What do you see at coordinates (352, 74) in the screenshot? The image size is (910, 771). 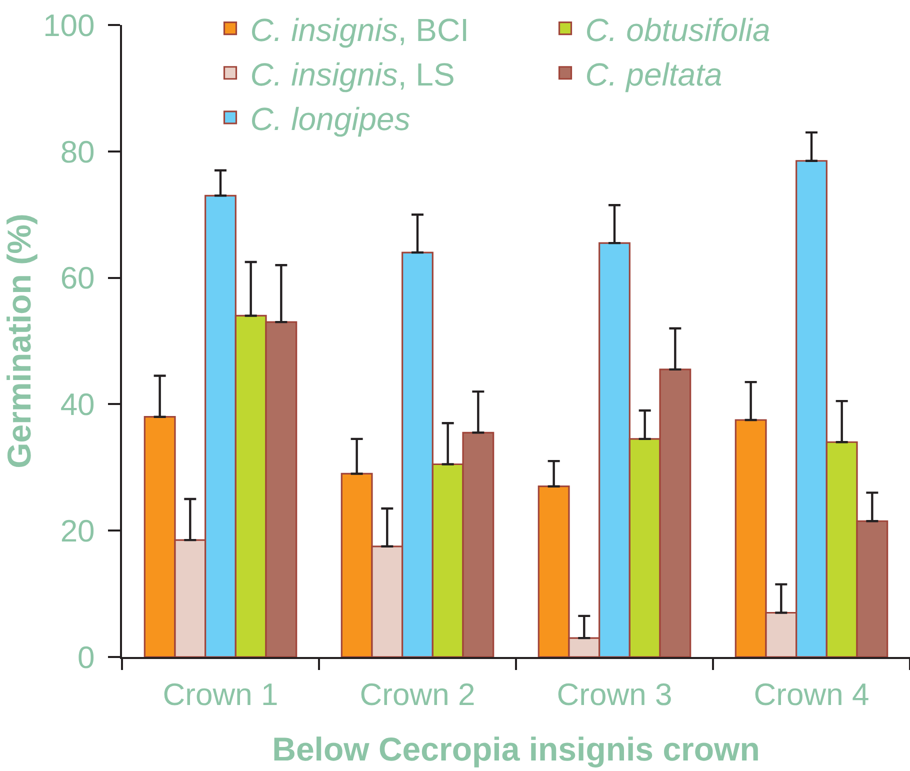 I see `legend-label: C. insignis, LS` at bounding box center [352, 74].